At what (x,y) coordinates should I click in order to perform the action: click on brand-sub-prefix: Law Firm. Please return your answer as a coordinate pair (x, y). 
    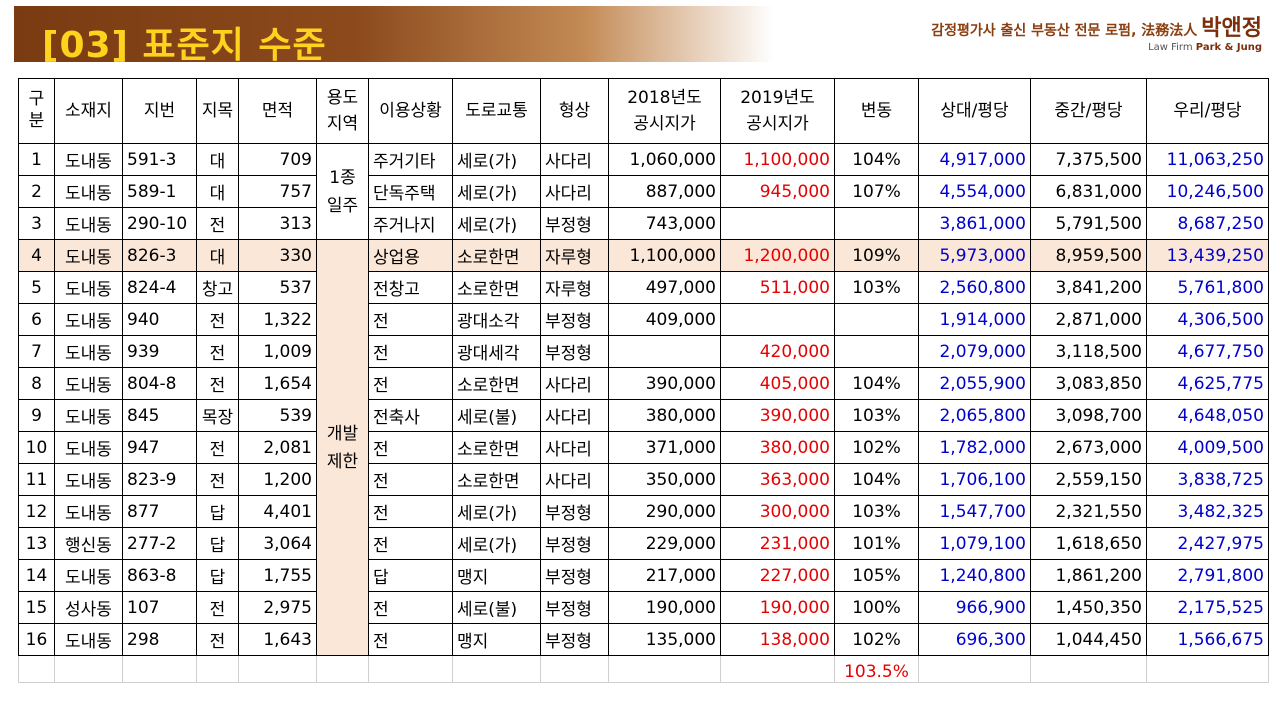
    Looking at the image, I should click on (1170, 47).